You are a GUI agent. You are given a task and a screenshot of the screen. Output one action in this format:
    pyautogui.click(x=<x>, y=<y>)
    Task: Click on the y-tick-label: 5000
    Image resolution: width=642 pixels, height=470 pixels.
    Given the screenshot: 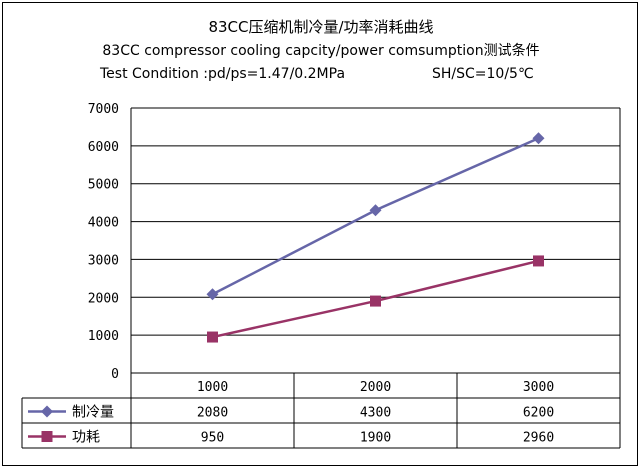 What is the action you would take?
    pyautogui.click(x=103, y=185)
    